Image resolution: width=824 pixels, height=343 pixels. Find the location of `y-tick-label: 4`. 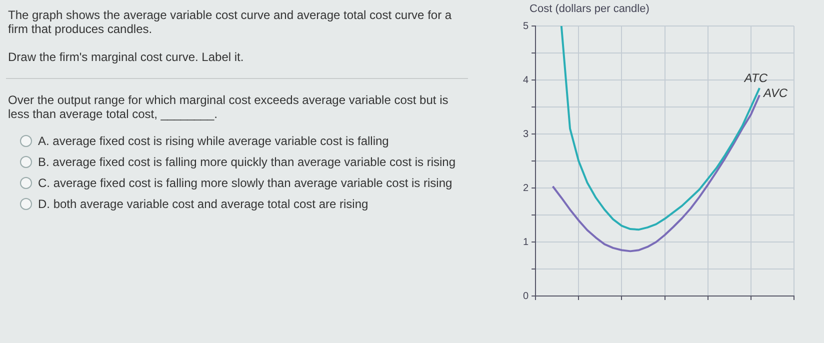

y-tick-label: 4 is located at coordinates (526, 80).